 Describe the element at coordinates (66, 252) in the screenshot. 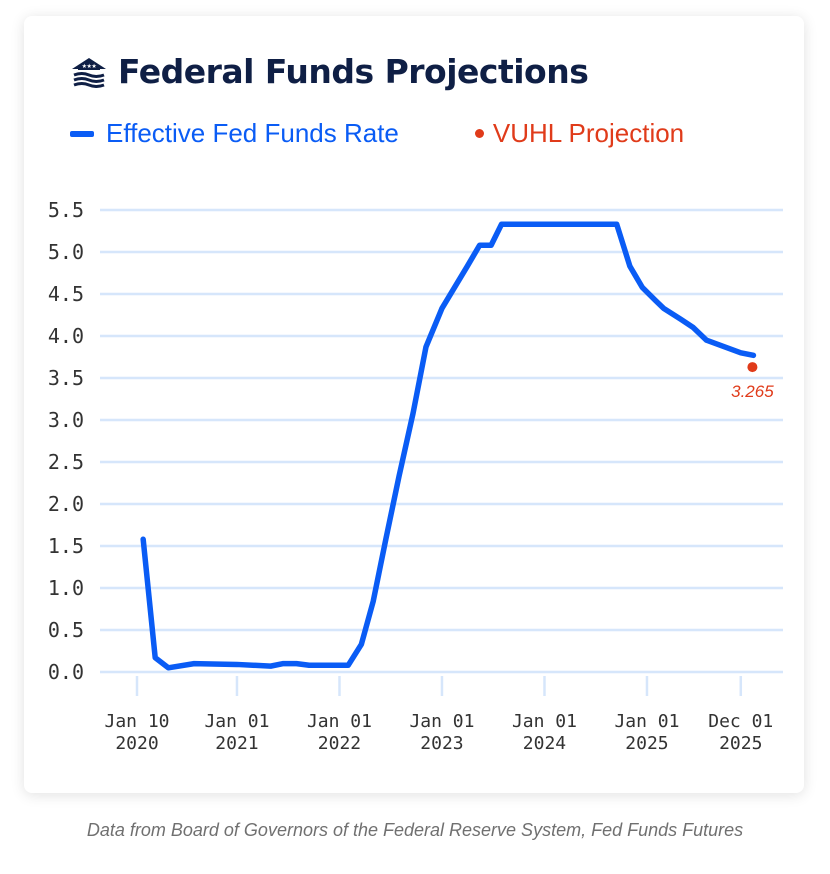

I see `y-tick-label: 5.0` at that location.